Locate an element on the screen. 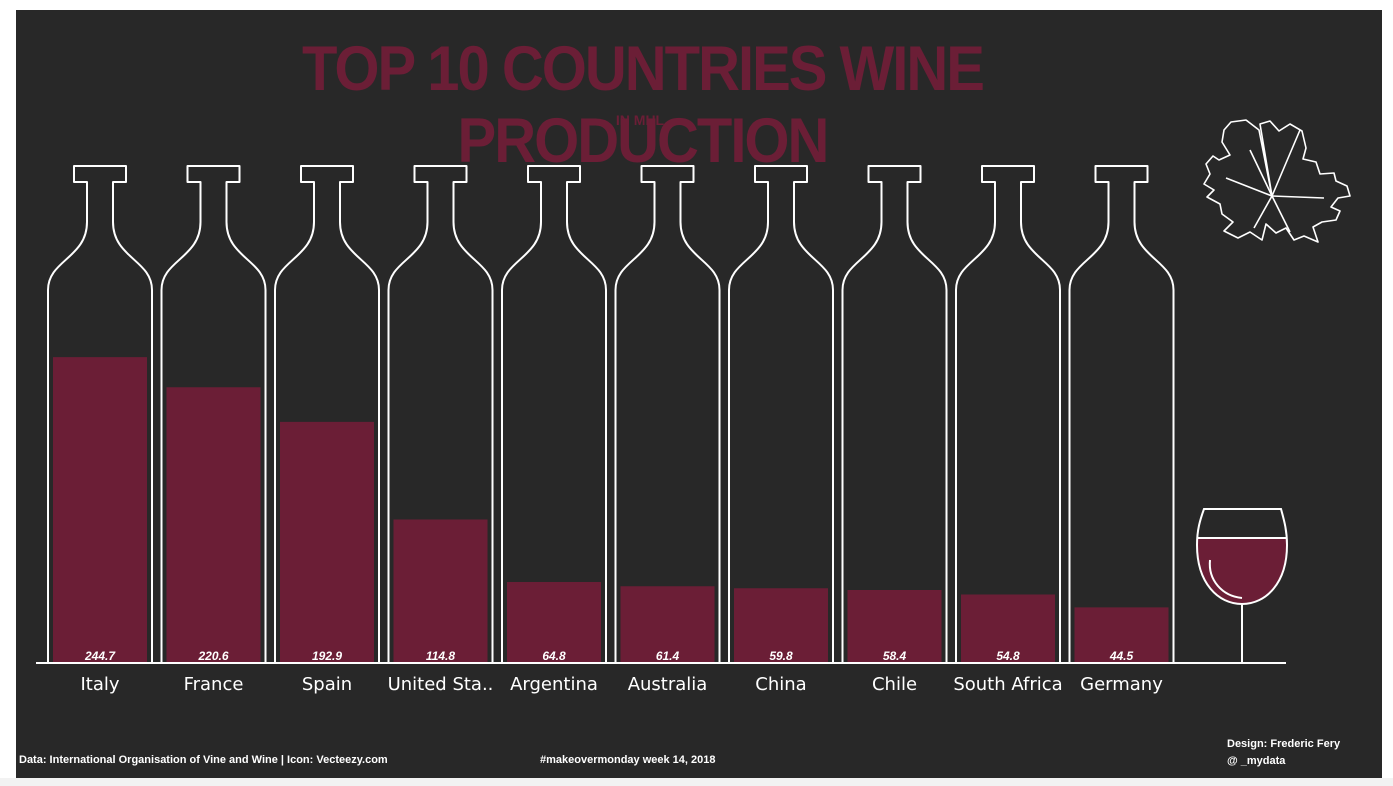  category-label: Spain is located at coordinates (327, 684).